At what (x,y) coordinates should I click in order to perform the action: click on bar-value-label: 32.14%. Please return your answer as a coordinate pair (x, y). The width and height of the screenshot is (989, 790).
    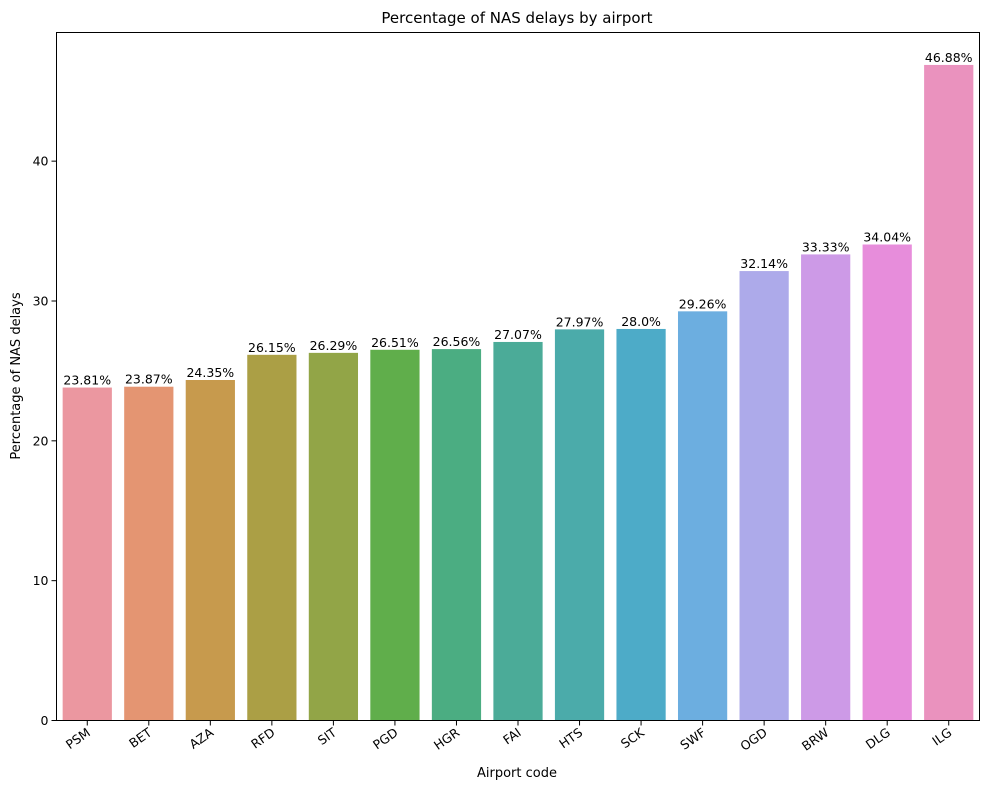
    Looking at the image, I should click on (764, 263).